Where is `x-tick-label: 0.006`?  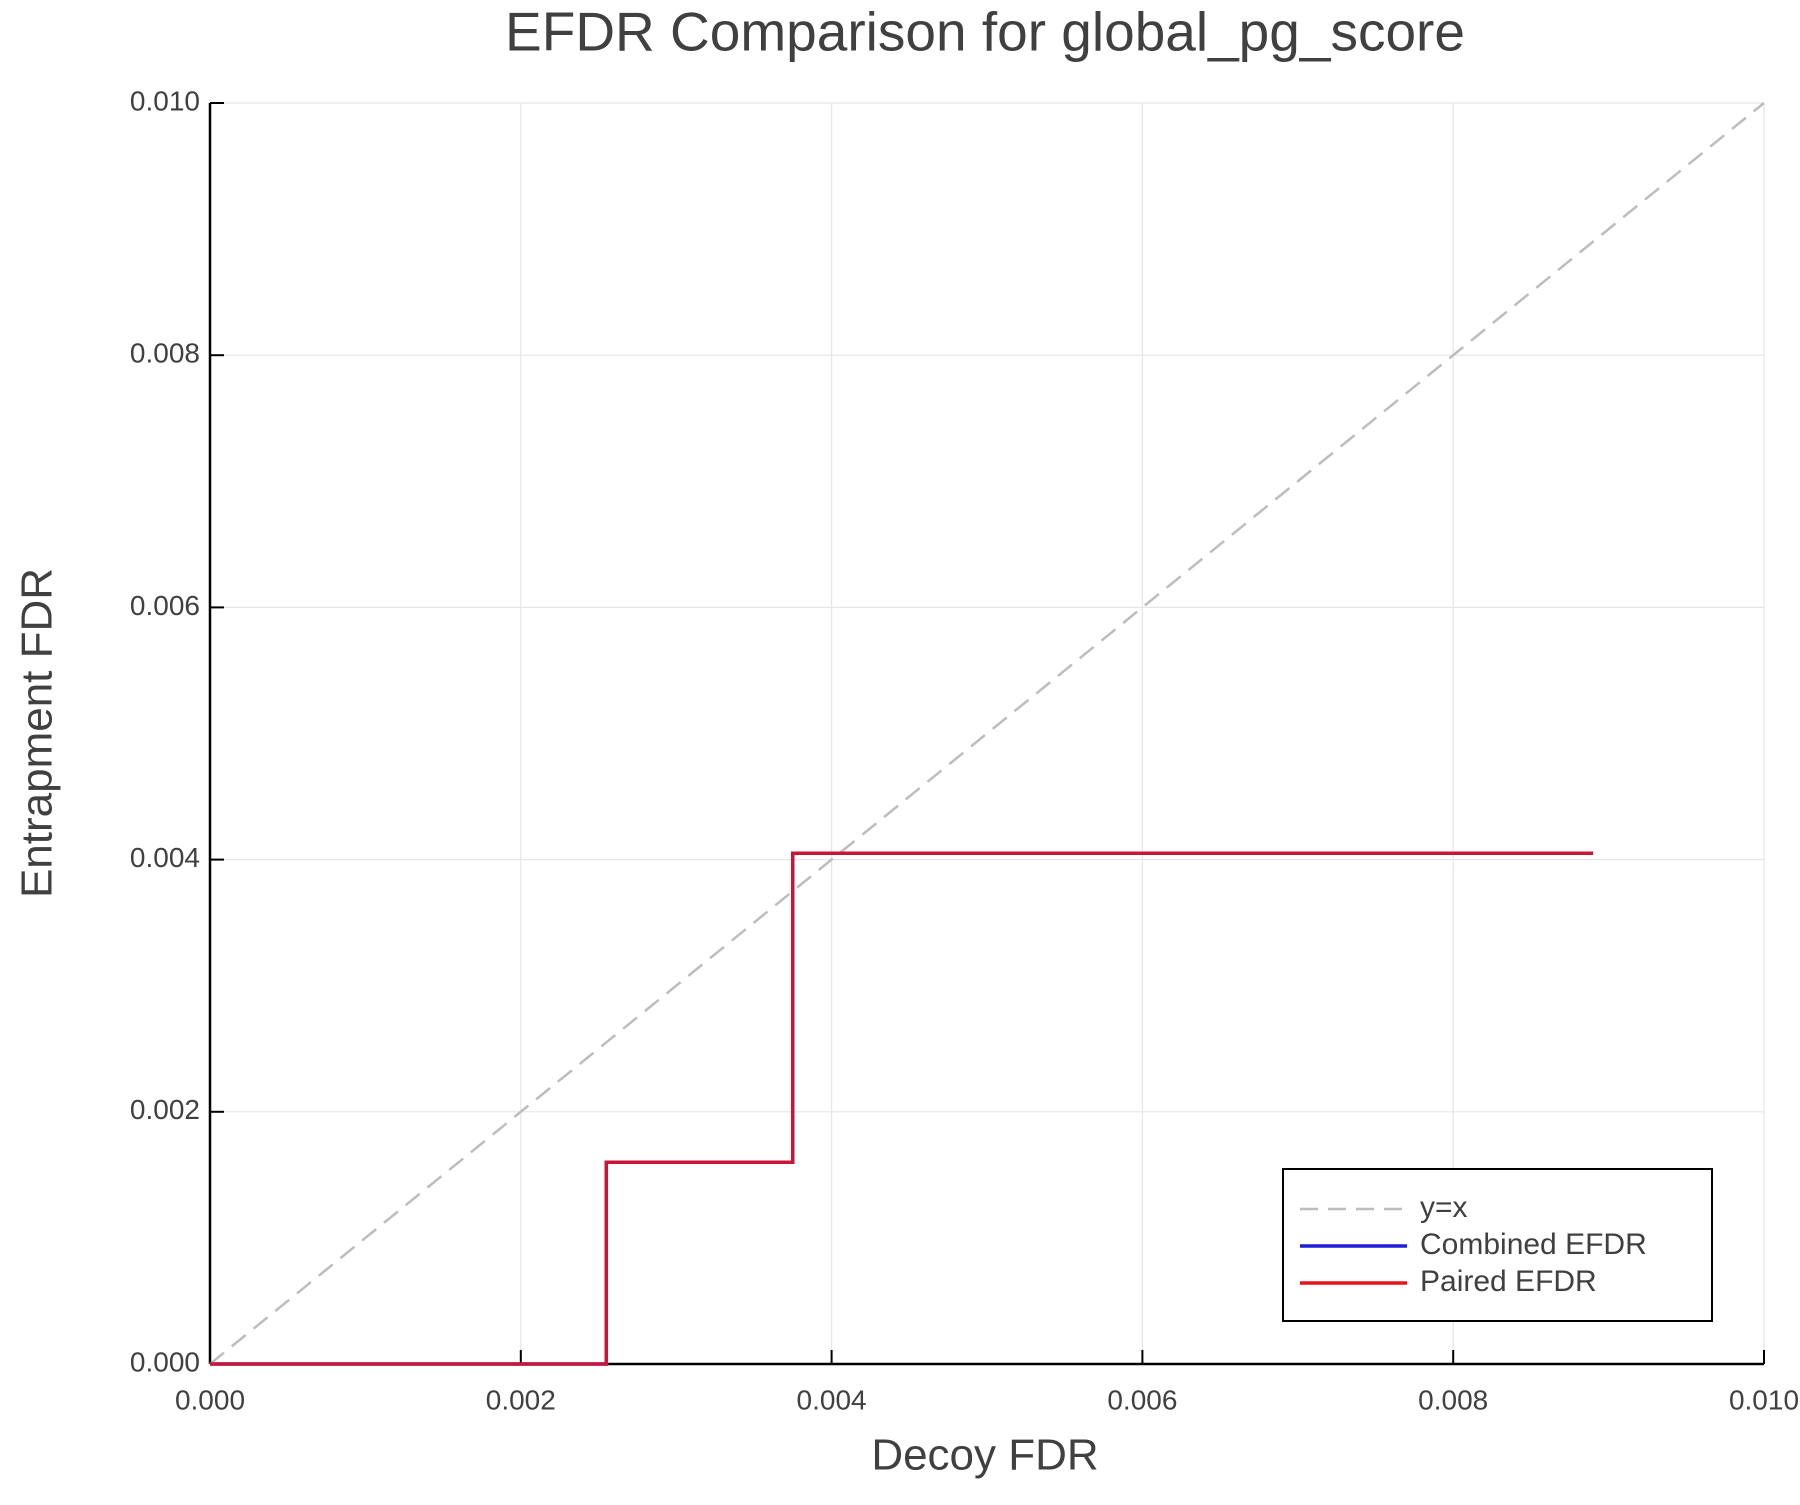 x-tick-label: 0.006 is located at coordinates (1142, 1399).